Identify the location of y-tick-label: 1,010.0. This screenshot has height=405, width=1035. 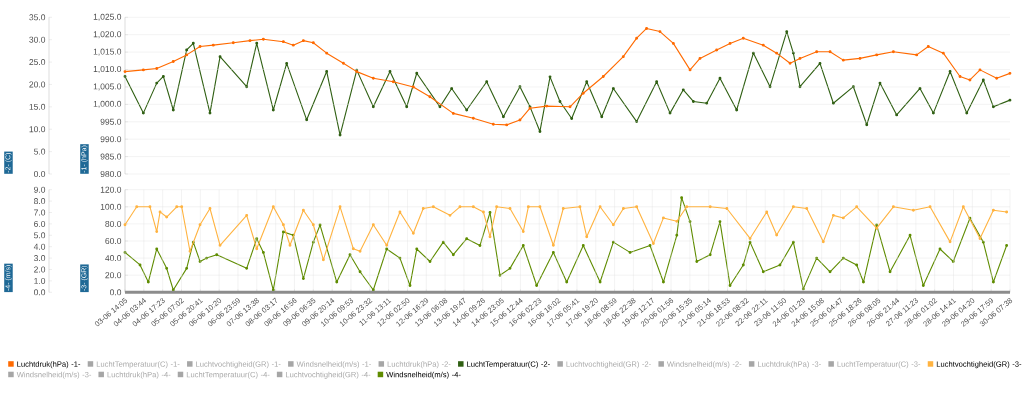
(107, 70).